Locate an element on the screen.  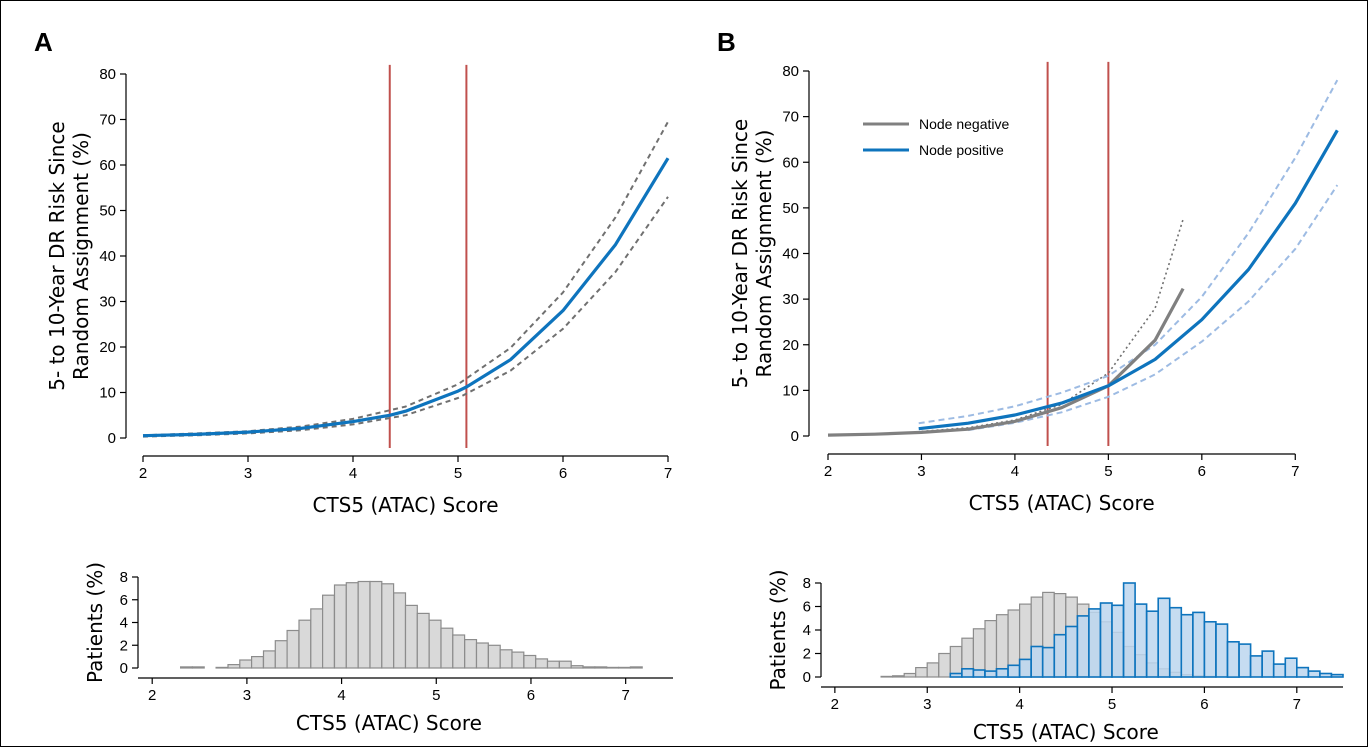
y-tick-label: 30 is located at coordinates (107, 302).